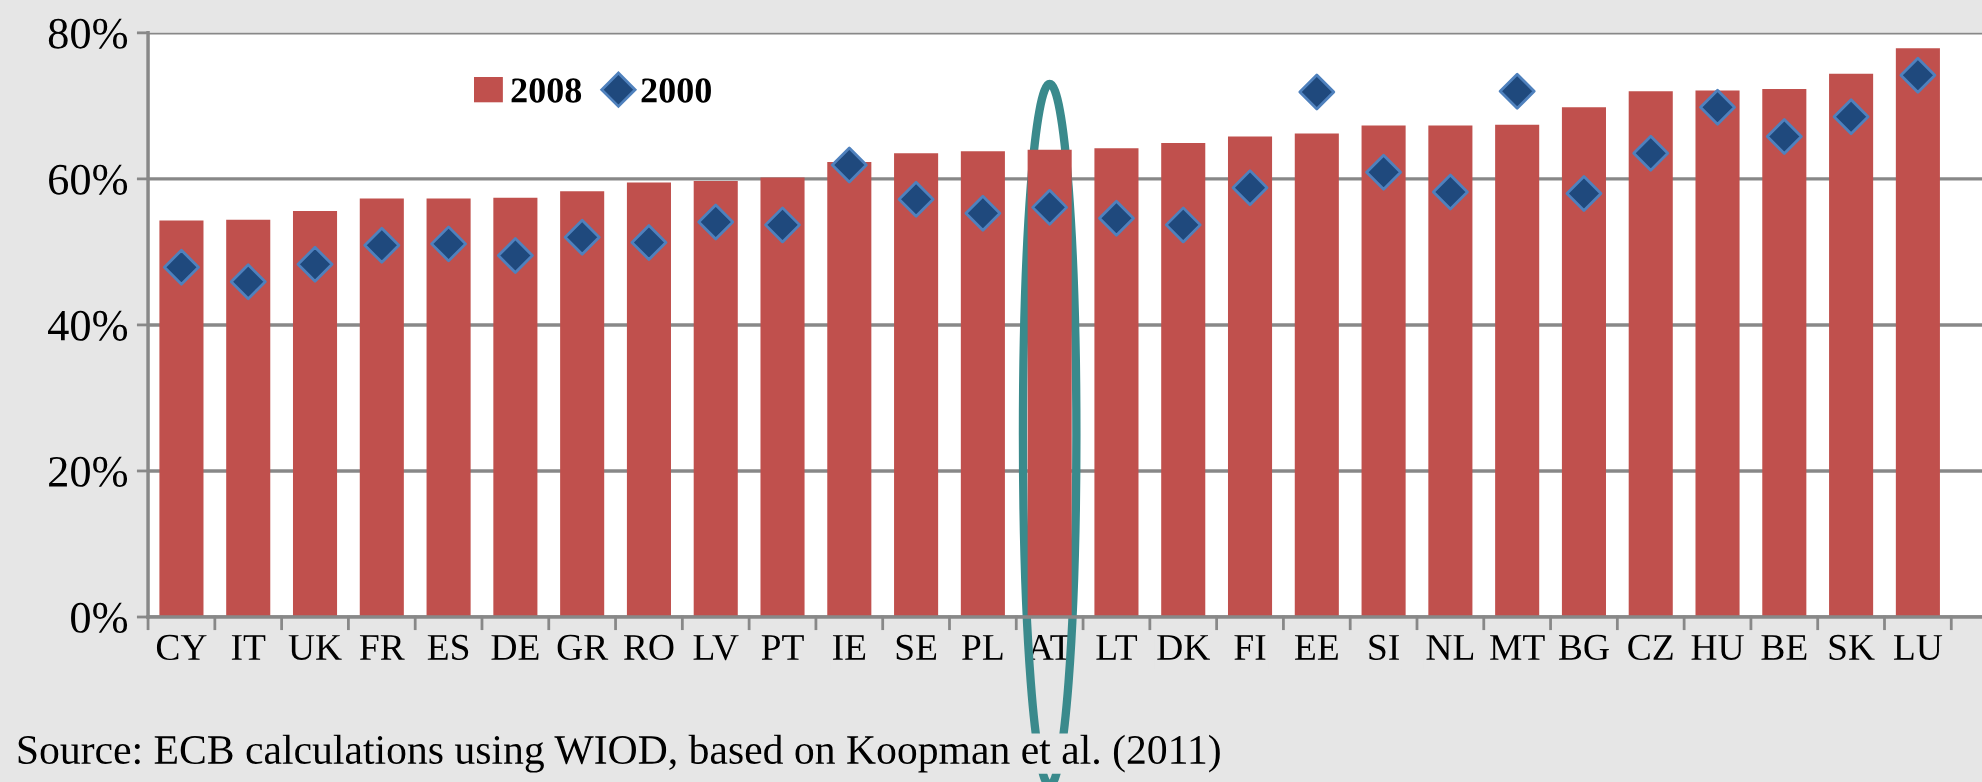 This screenshot has height=782, width=1982. Describe the element at coordinates (849, 647) in the screenshot. I see `x-tick-label: IE` at that location.